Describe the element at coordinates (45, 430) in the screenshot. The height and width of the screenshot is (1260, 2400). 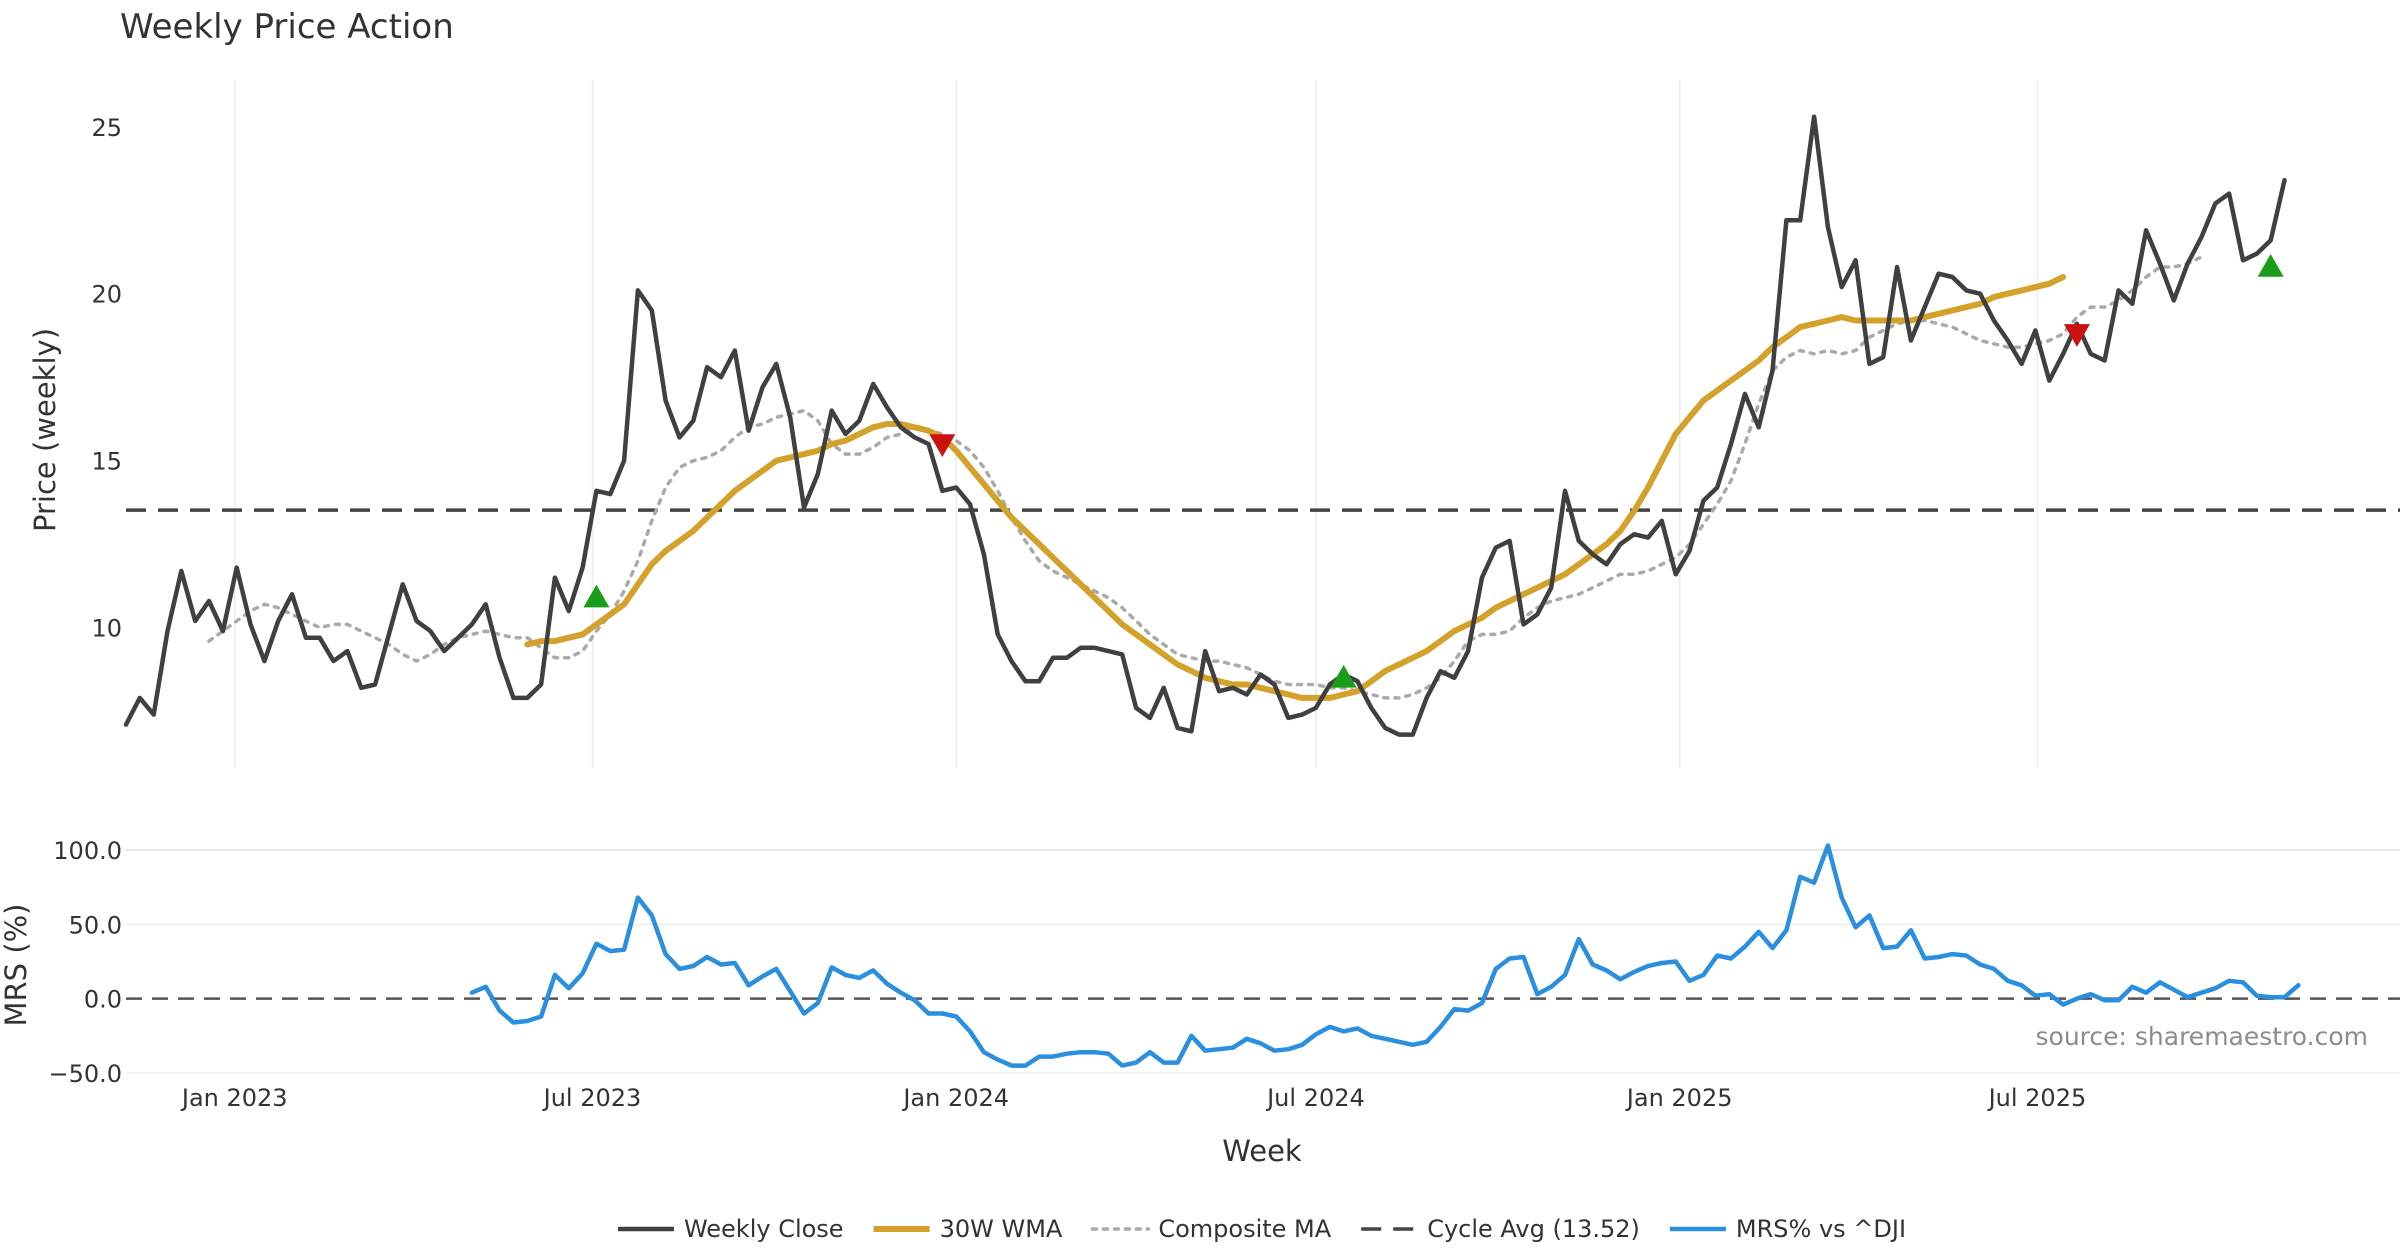
I see `price-y-axis-label: Price (weekly)` at that location.